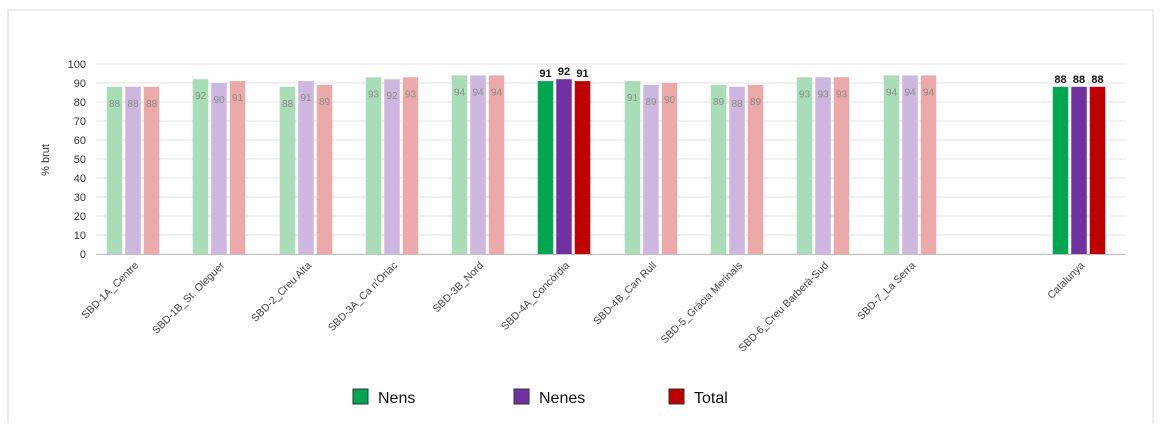  What do you see at coordinates (562, 398) in the screenshot?
I see `legend-label: Nenes` at bounding box center [562, 398].